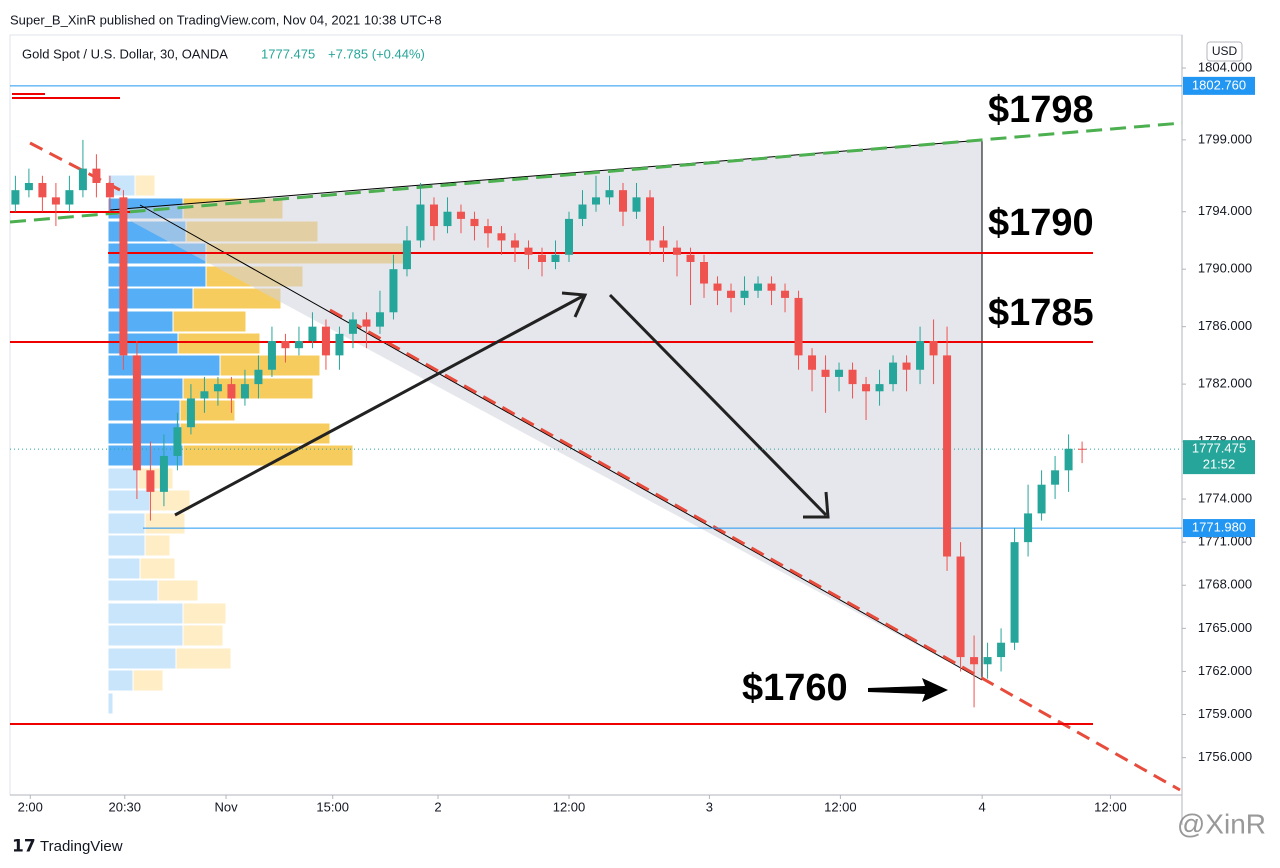 This screenshot has height=868, width=1280. What do you see at coordinates (1225, 627) in the screenshot?
I see `y-tick-label: 1765.000` at bounding box center [1225, 627].